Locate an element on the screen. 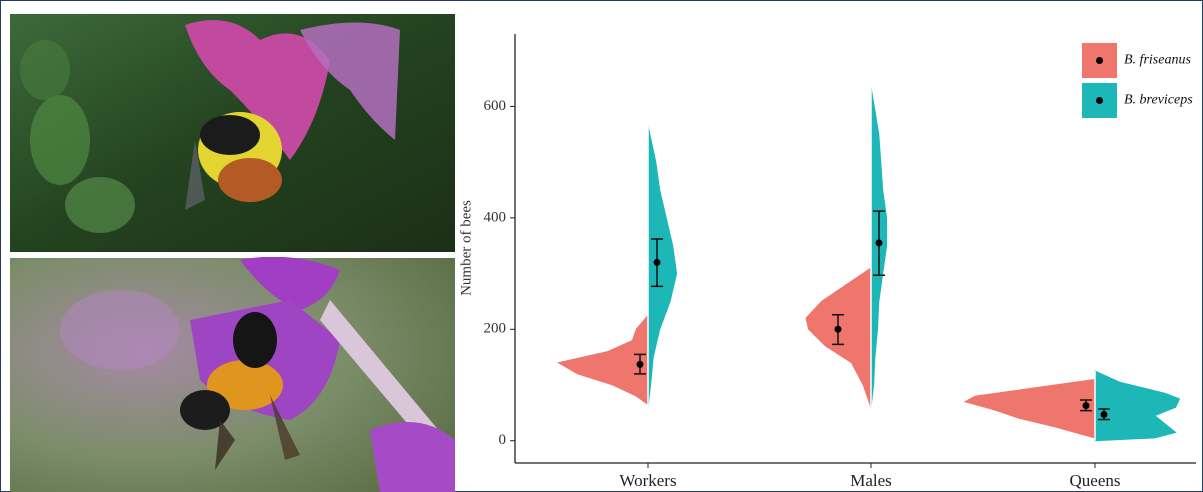  x-tick-label: Workers is located at coordinates (647, 480).